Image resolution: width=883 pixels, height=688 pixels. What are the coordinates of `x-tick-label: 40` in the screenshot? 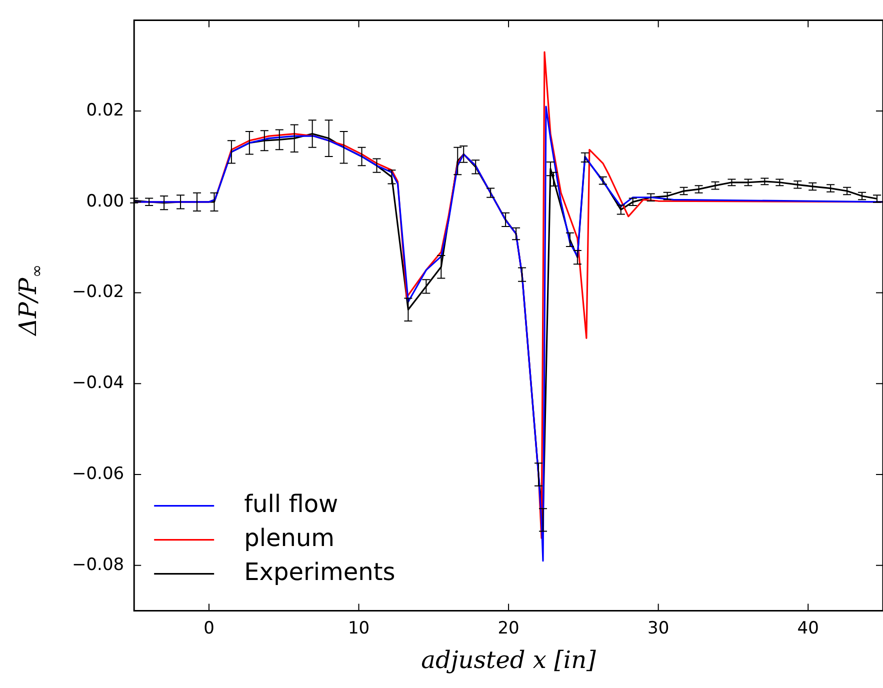 It's located at (808, 628).